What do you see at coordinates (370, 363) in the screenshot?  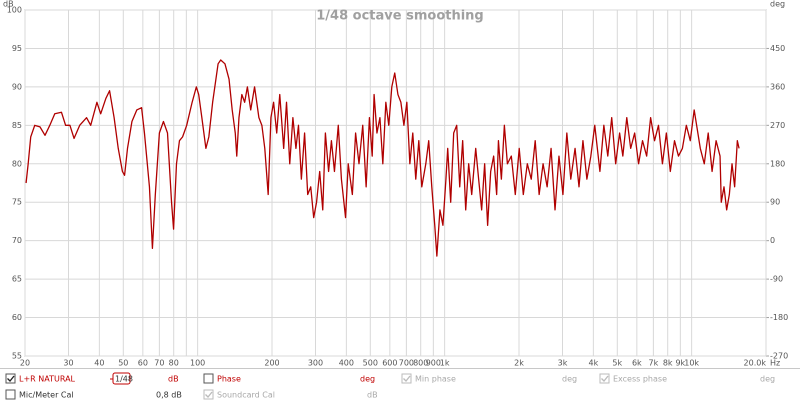 I see `x-tick-label: 500` at bounding box center [370, 363].